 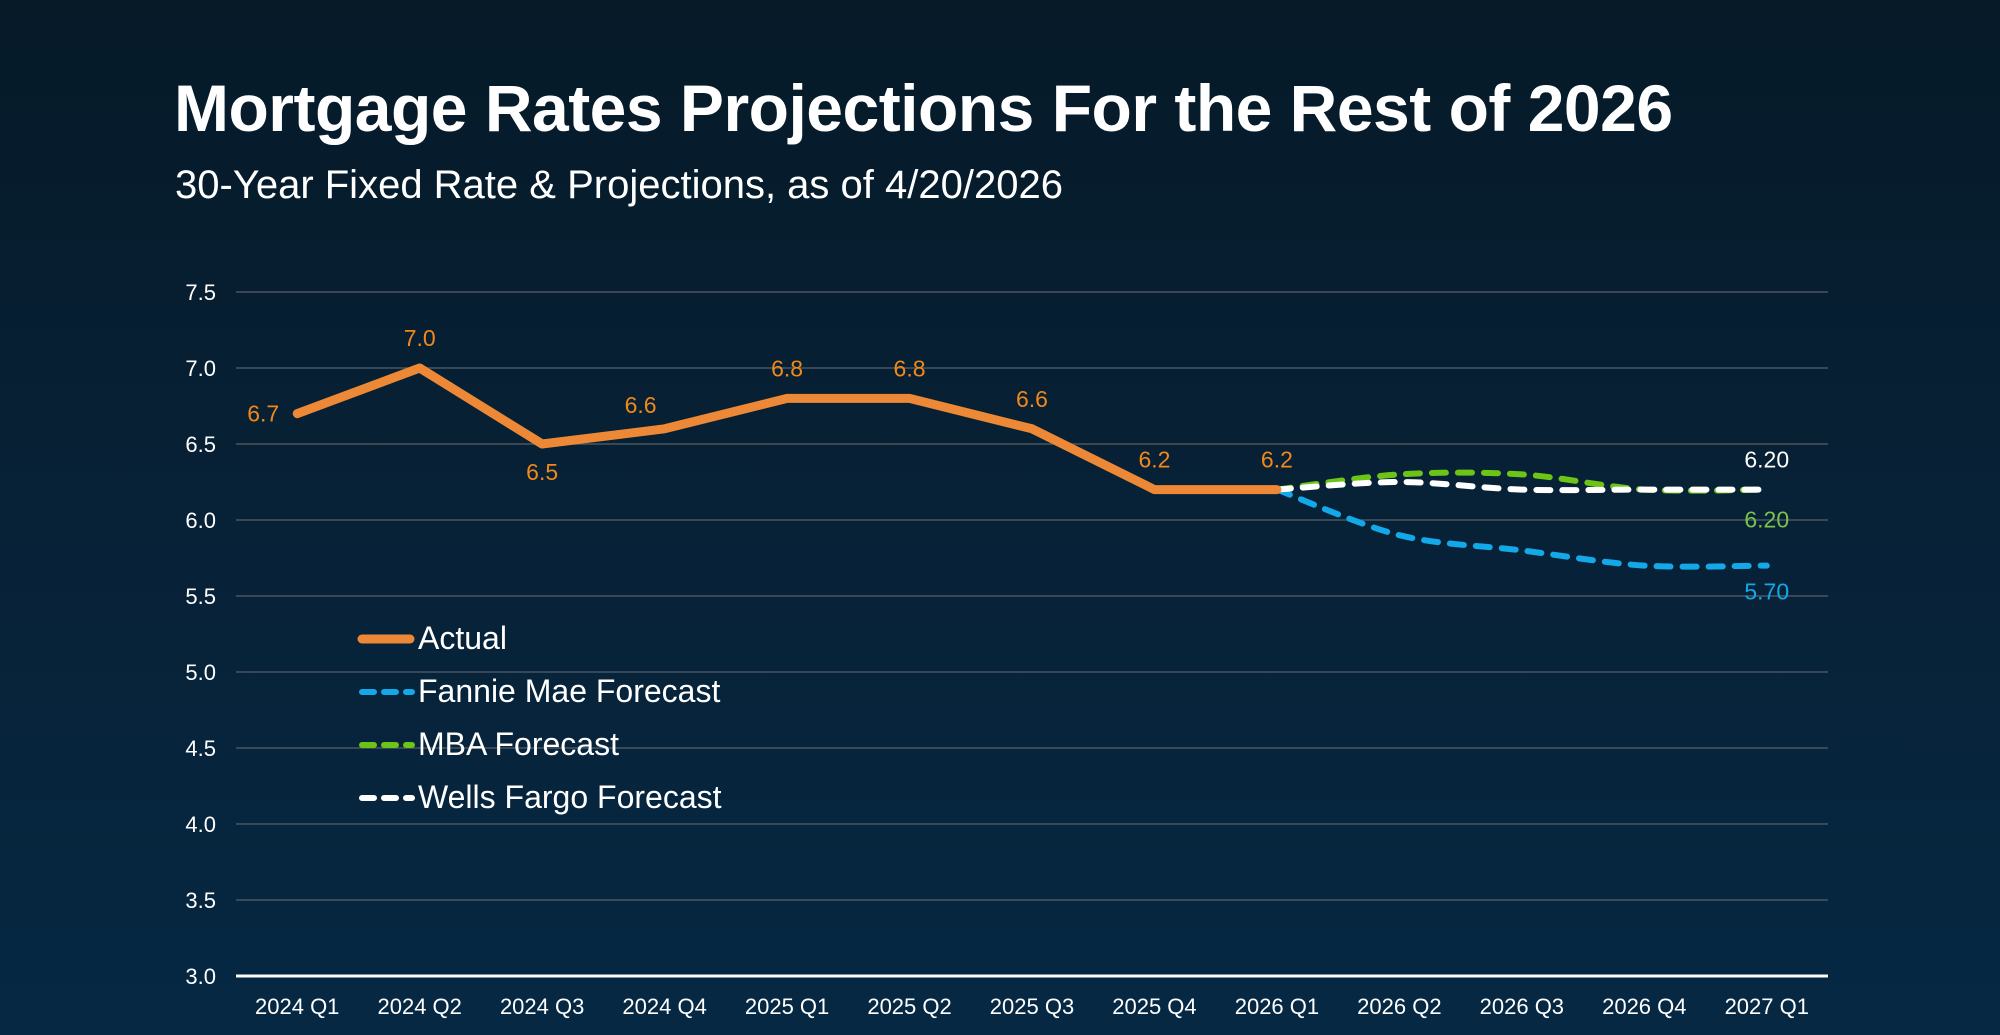 What do you see at coordinates (200, 292) in the screenshot?
I see `y-tick-label: 7.5` at bounding box center [200, 292].